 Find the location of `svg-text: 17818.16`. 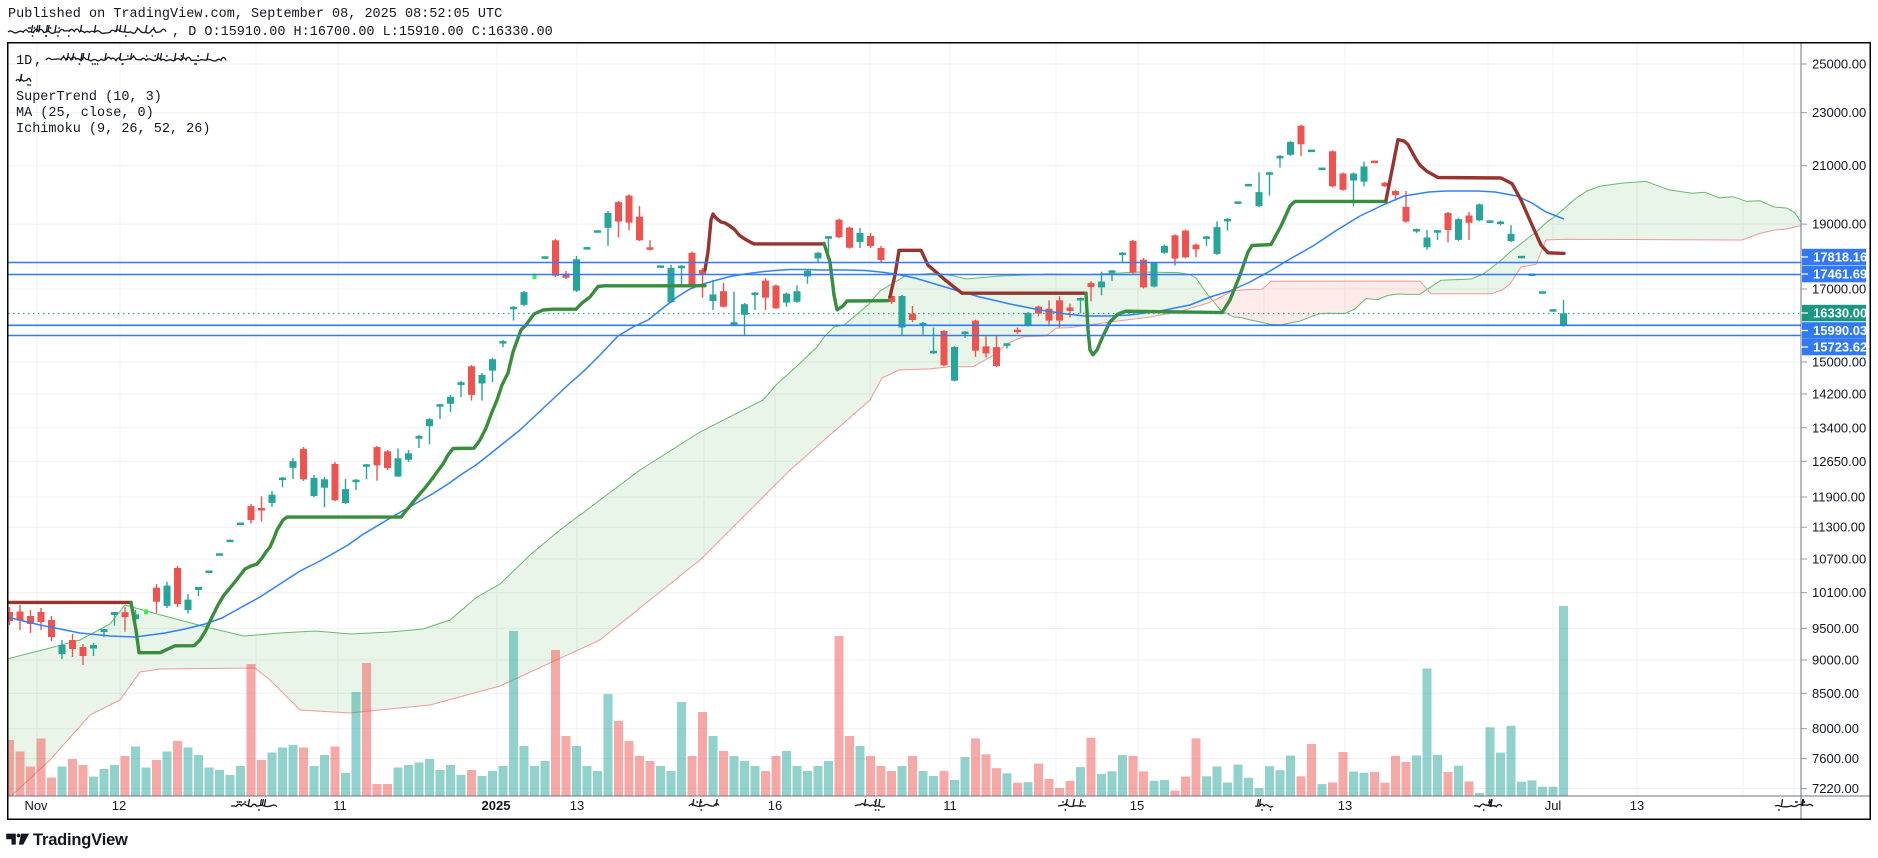

svg-text: 17818.16 is located at coordinates (1840, 257).